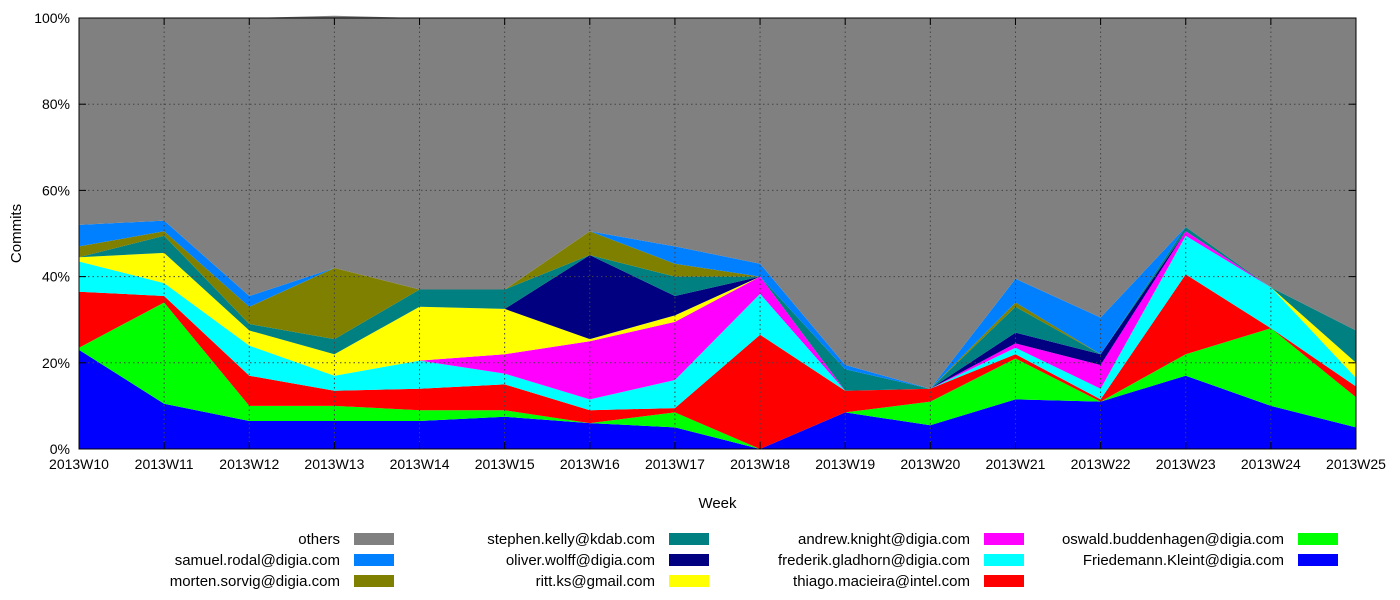  What do you see at coordinates (689, 560) in the screenshot?
I see `legend-swatch-oliver-wolff-digia-com` at bounding box center [689, 560].